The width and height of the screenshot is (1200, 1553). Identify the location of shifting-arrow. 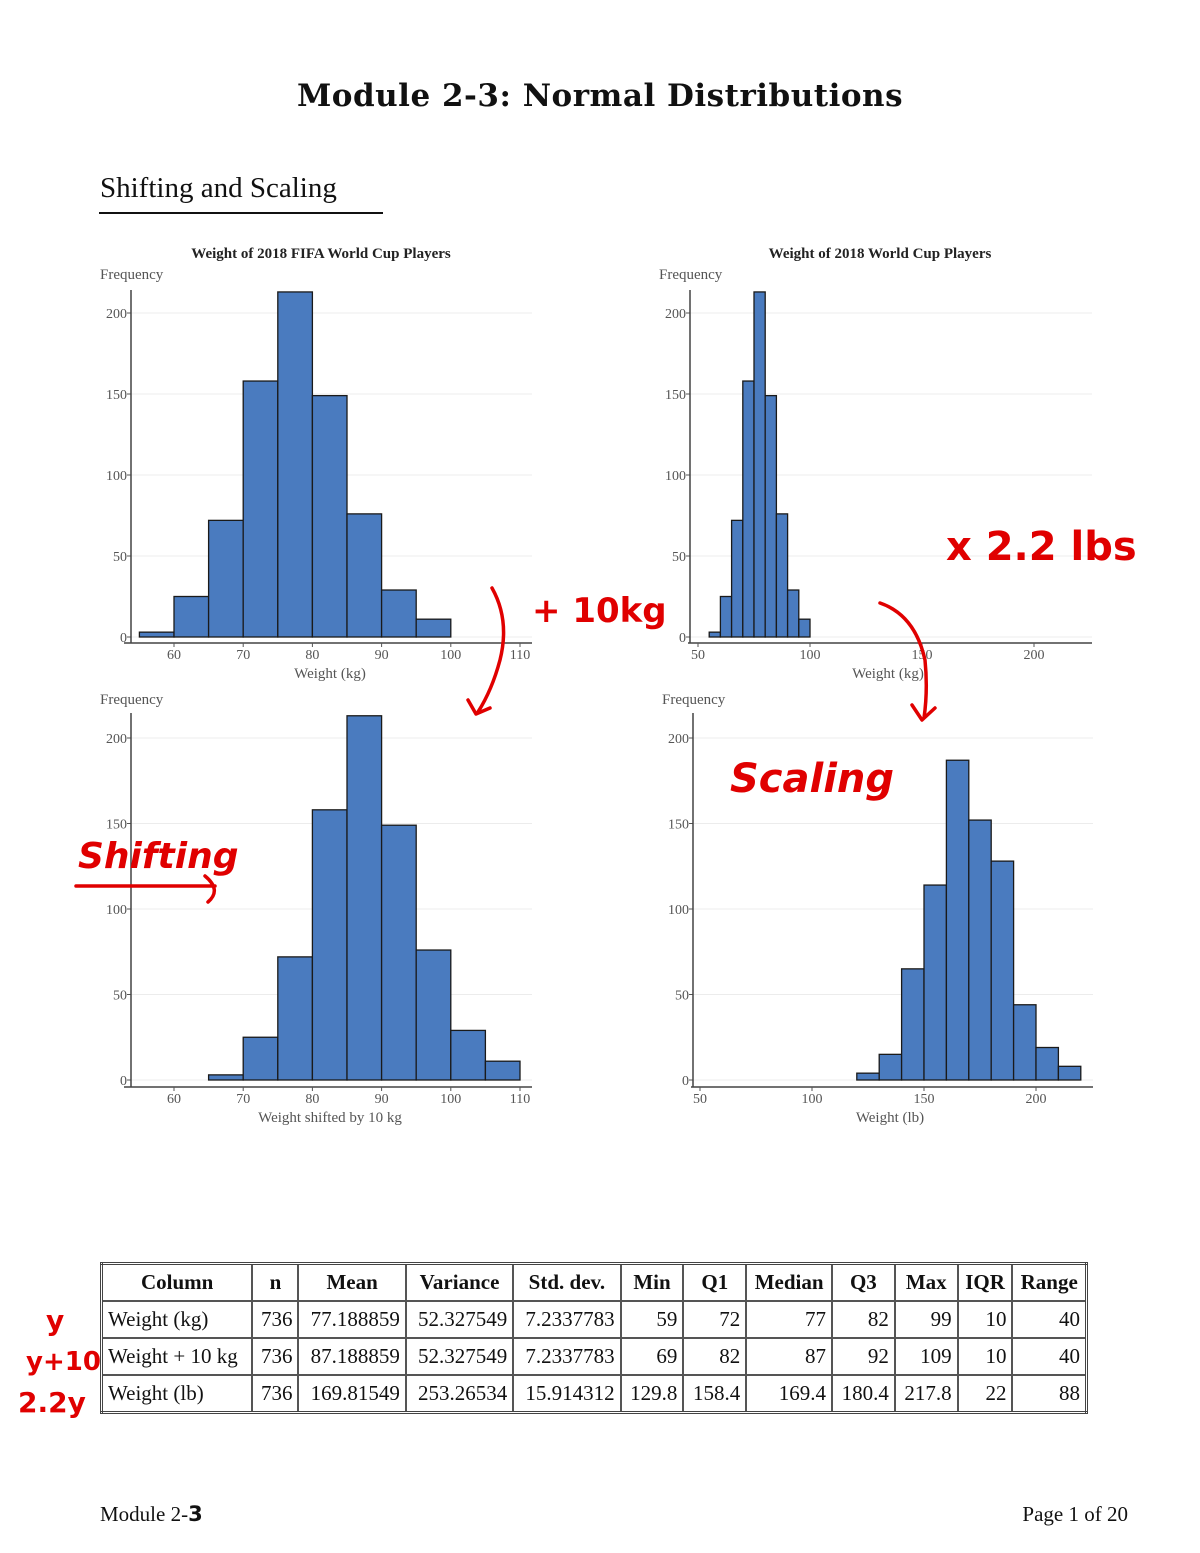
(145, 889).